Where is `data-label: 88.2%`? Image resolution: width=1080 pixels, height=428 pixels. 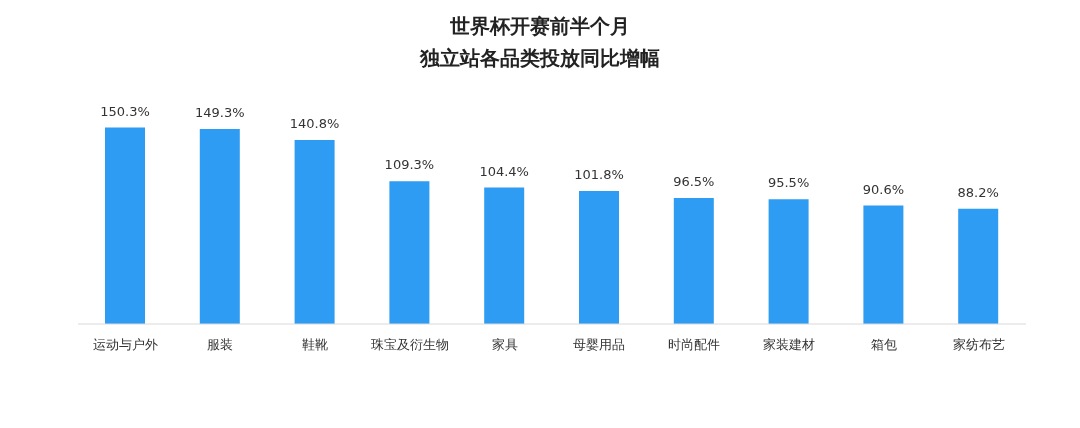
data-label: 88.2% is located at coordinates (978, 192).